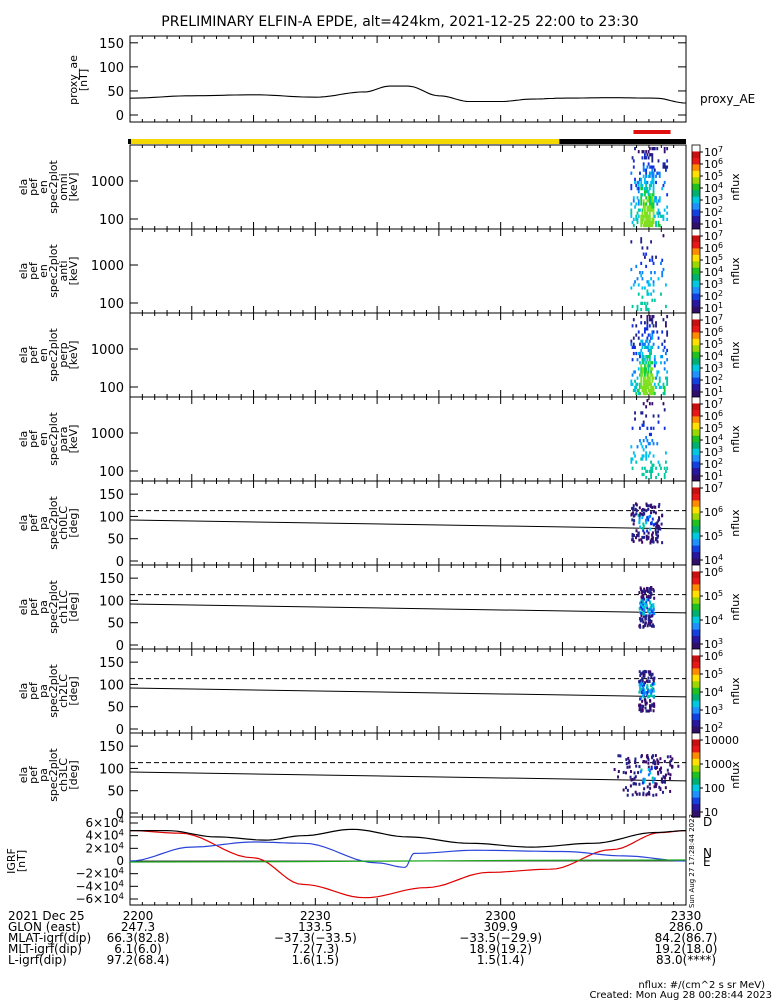  Describe the element at coordinates (33, 690) in the screenshot. I see `pa-panel-ylabel-2-line: pef` at that location.